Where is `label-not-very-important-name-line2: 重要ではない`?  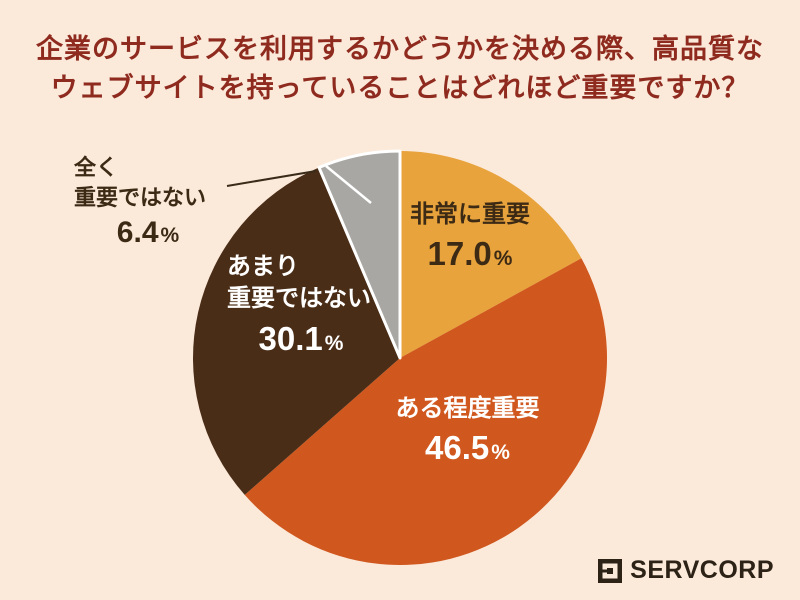
label-not-very-important-name-line2: 重要ではない is located at coordinates (299, 299).